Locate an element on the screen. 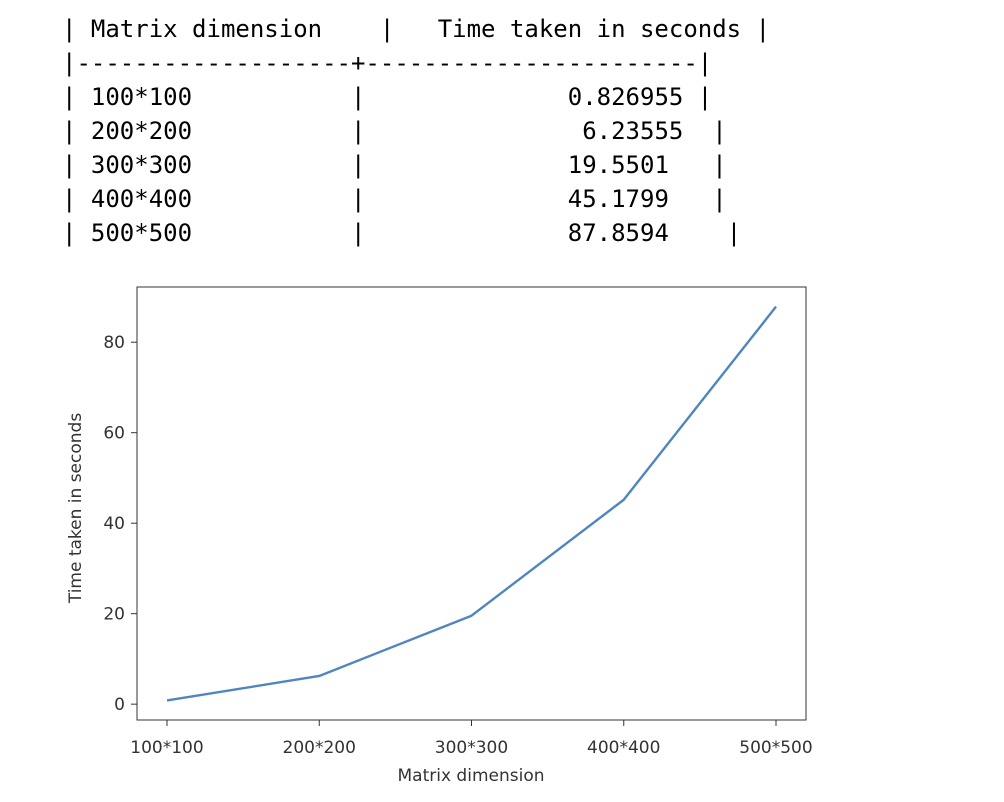  row-2-dimension: 200*200 is located at coordinates (141, 131).